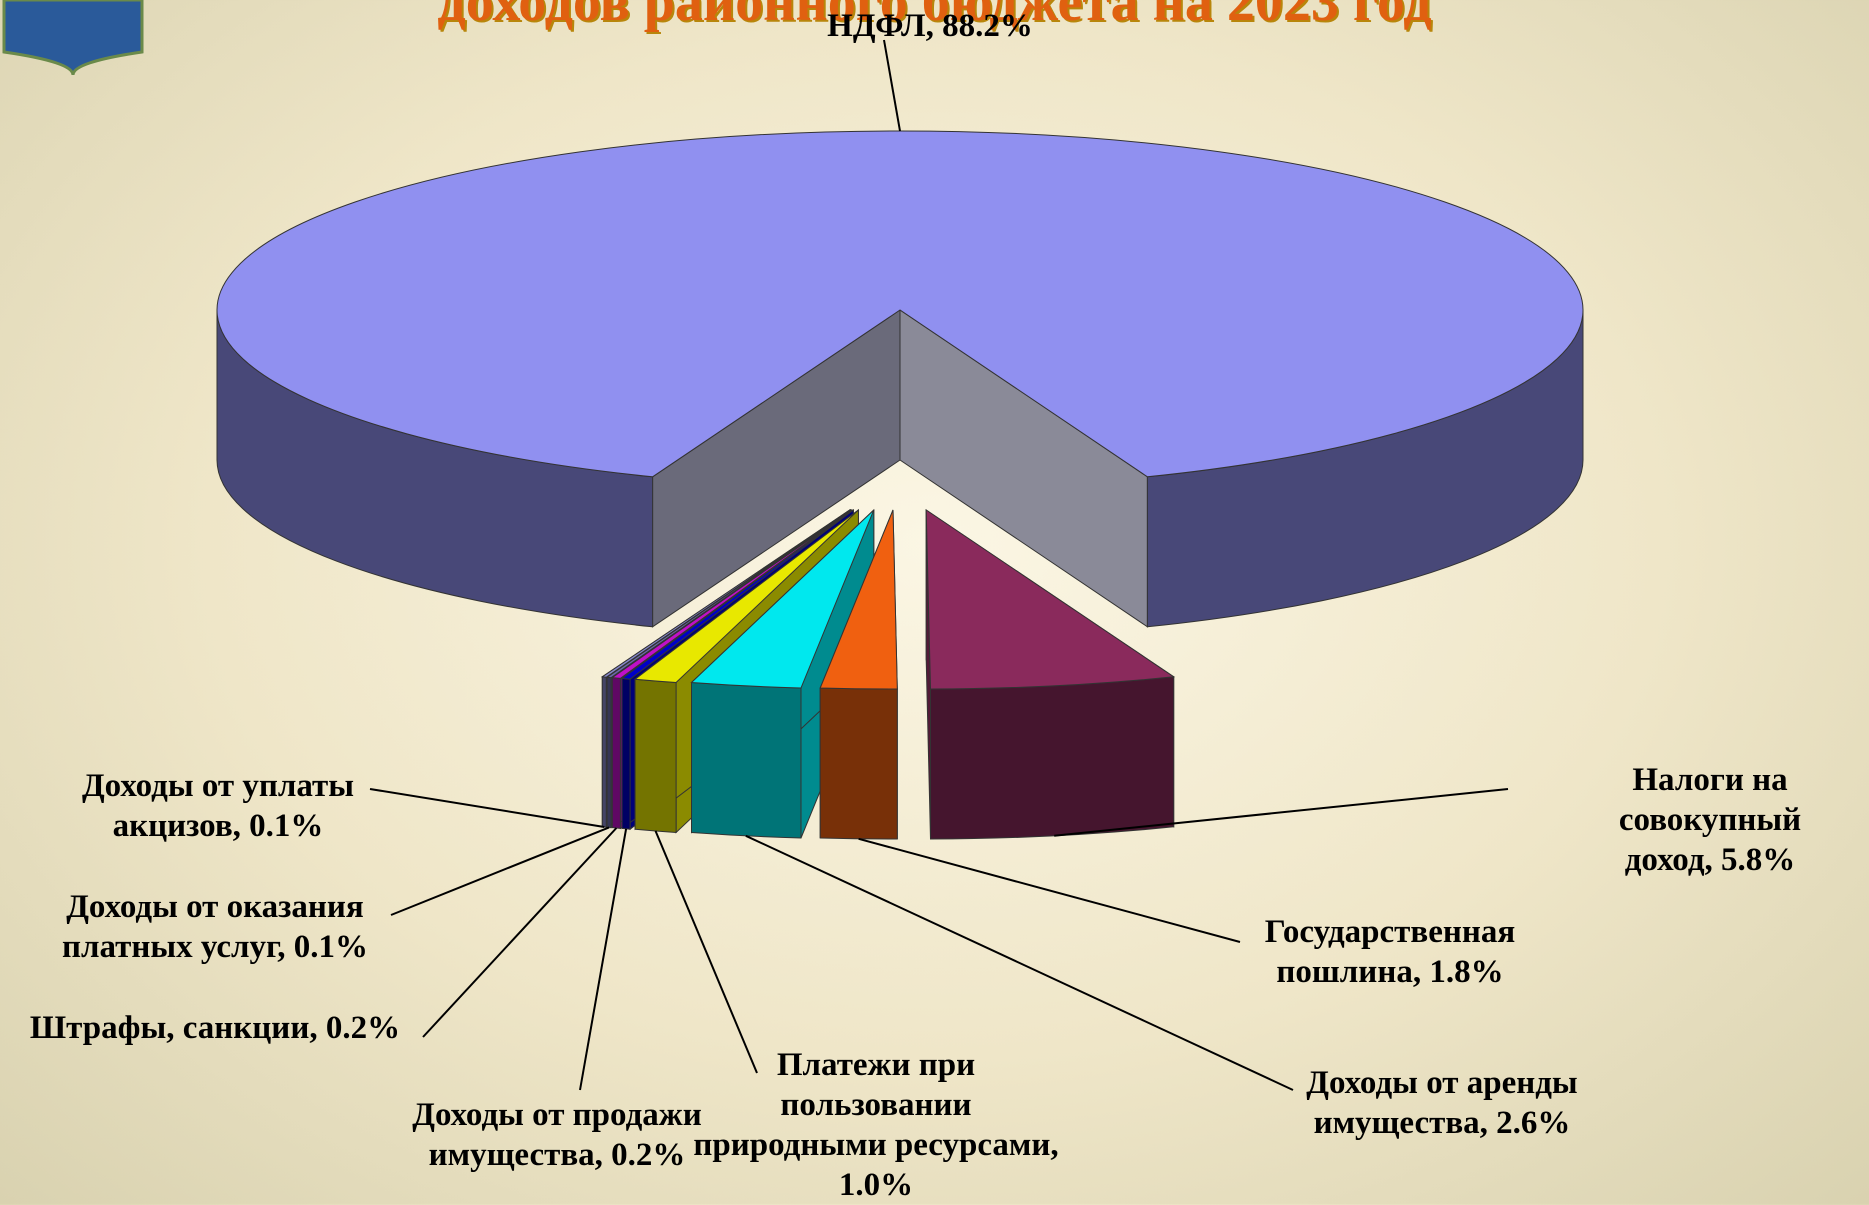 The image size is (1869, 1205). What do you see at coordinates (215, 927) in the screenshot?
I see `data-label: Доходы от оказания платных услуг, 0.1%` at bounding box center [215, 927].